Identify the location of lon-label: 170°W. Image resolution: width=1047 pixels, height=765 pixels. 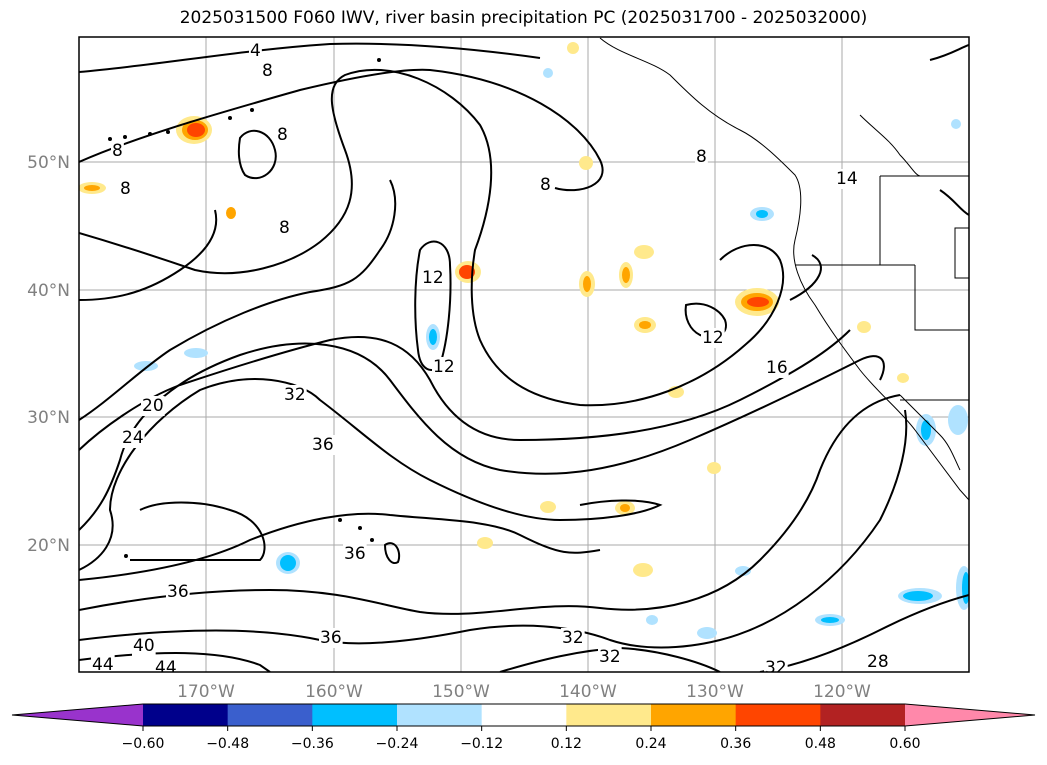
(206, 692).